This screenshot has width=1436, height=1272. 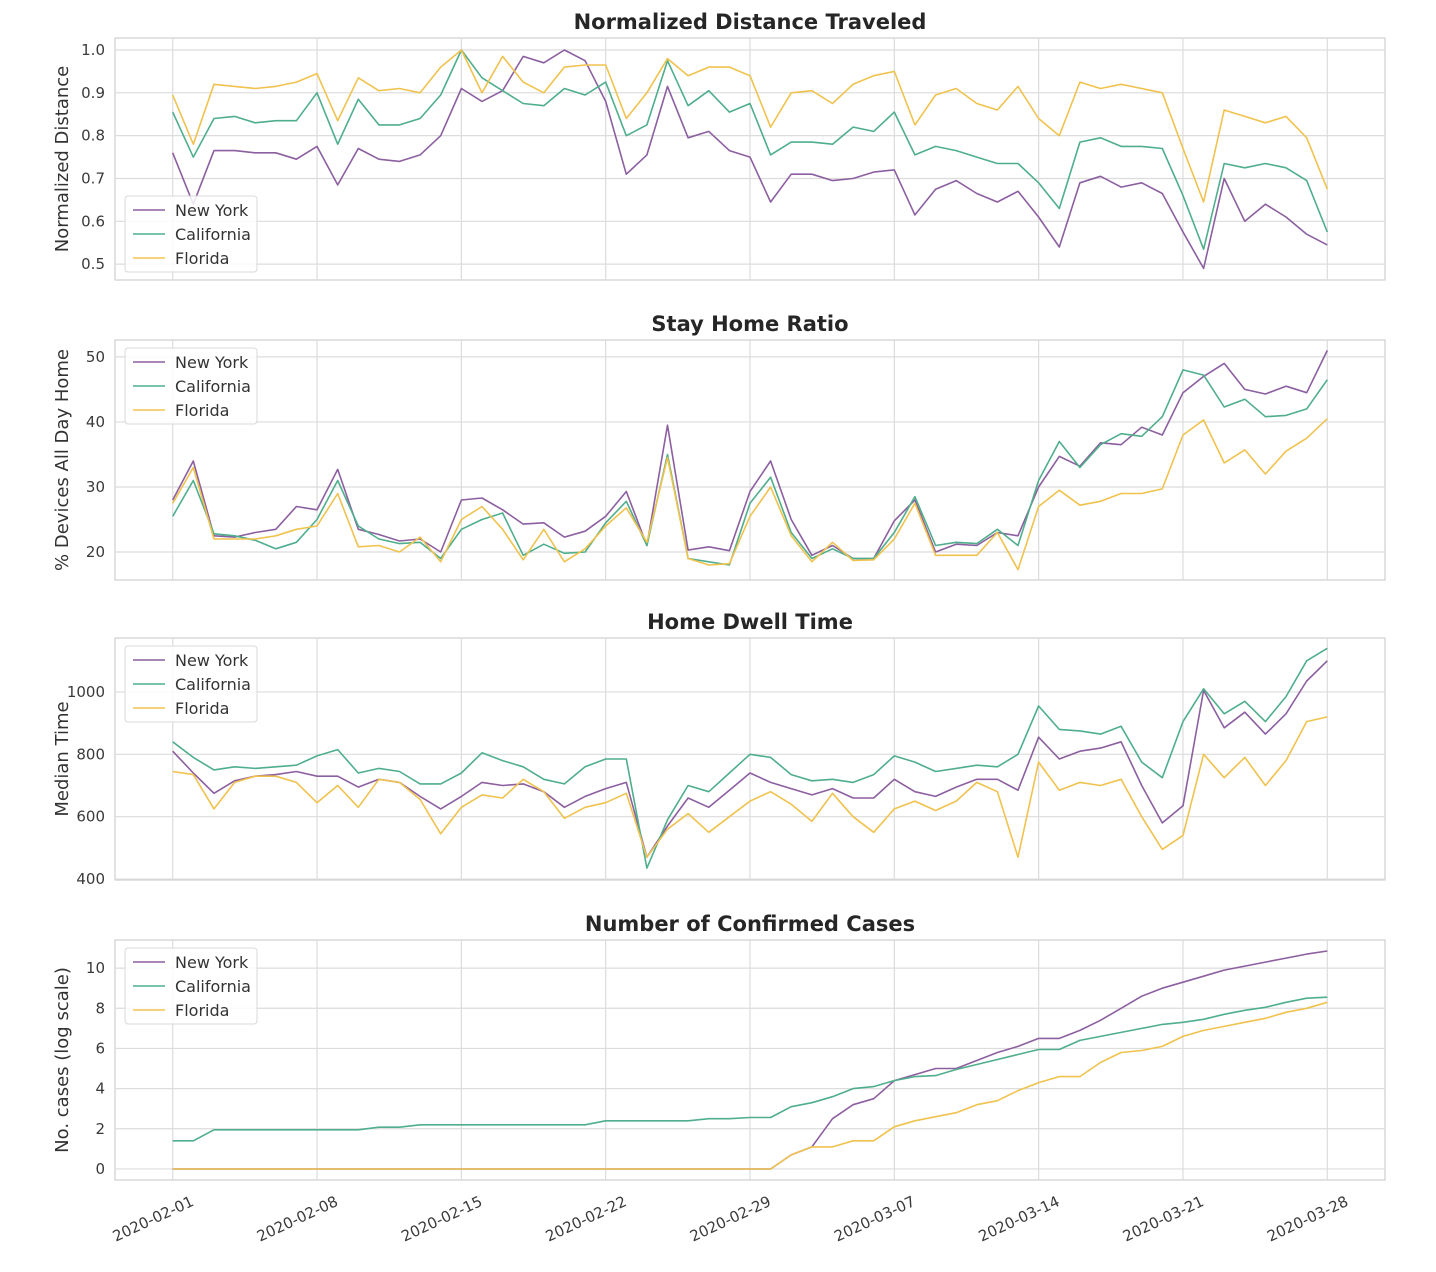 What do you see at coordinates (93, 221) in the screenshot?
I see `y-tick-label: 0.6` at bounding box center [93, 221].